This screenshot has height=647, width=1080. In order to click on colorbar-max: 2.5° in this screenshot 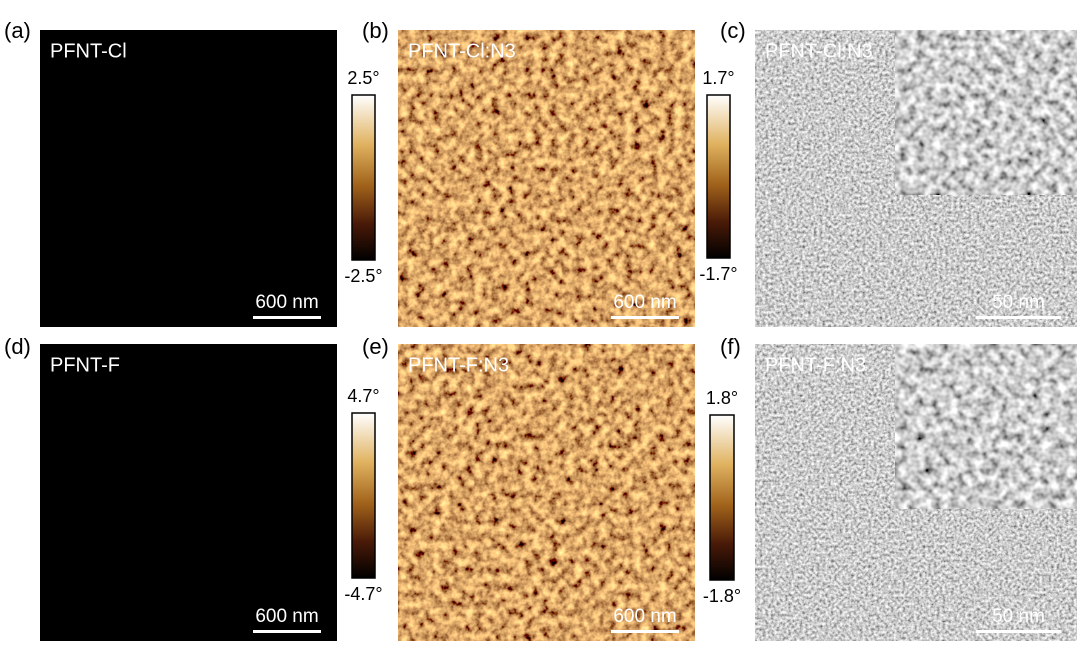, I will do `click(363, 78)`.